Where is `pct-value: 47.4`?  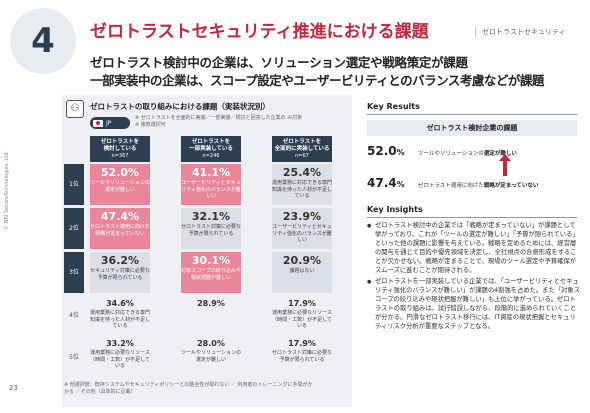 pct-value: 47.4 is located at coordinates (382, 183).